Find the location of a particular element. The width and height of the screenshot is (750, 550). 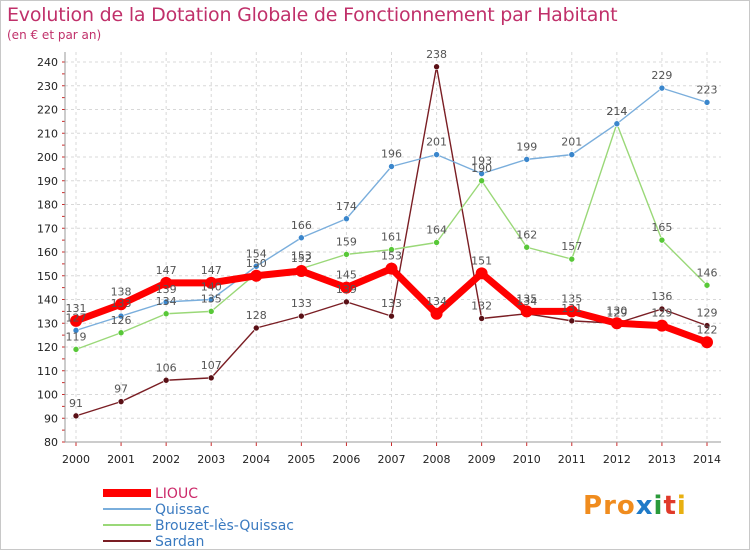

y-tick-label: 200 is located at coordinates (47, 157).